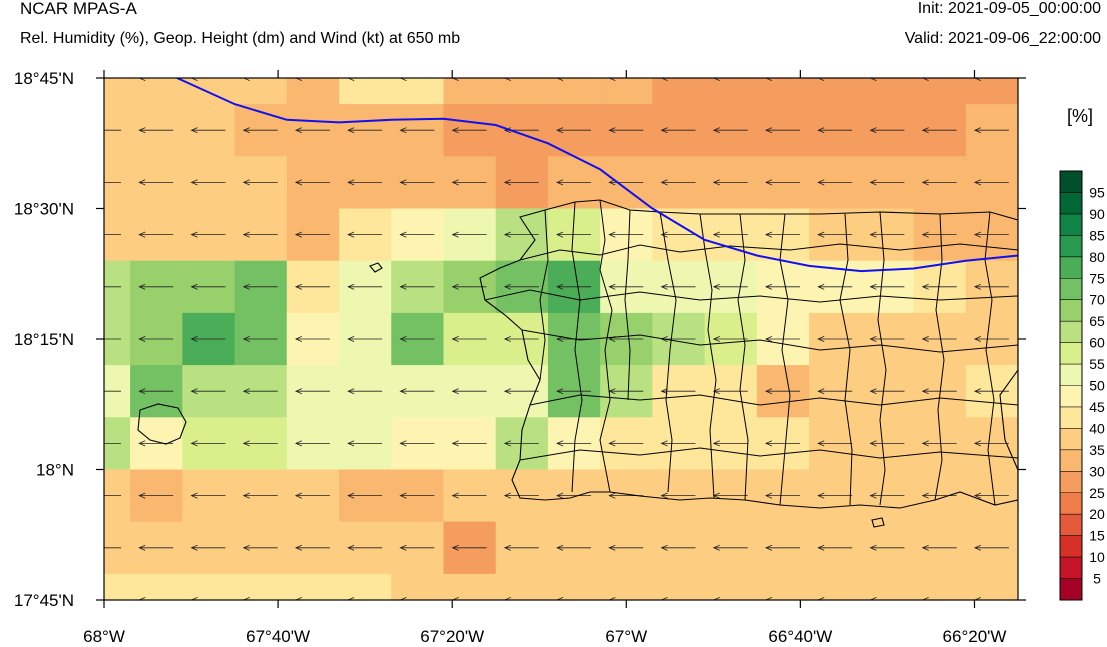 The height and width of the screenshot is (647, 1107). I want to click on figure-title: NCAR MPAS-A, so click(78, 9).